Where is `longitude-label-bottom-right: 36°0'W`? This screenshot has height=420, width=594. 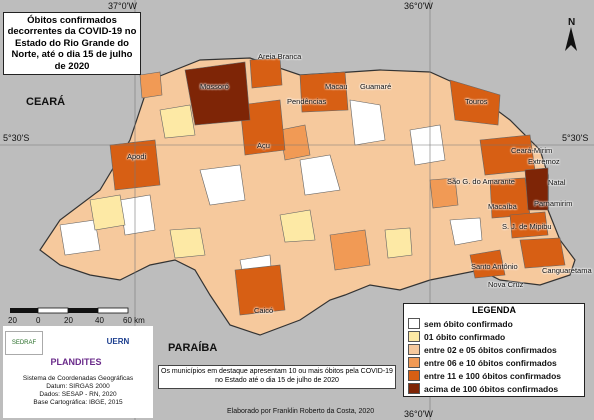
longitude-label-bottom-right: 36°0'W is located at coordinates (418, 414).